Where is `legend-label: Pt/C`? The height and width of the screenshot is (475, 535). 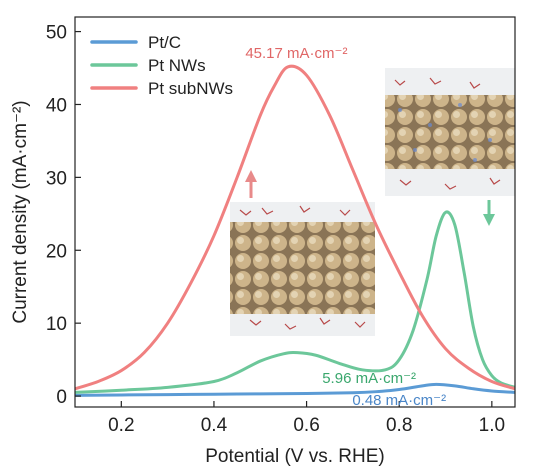 legend-label: Pt/C is located at coordinates (164, 42).